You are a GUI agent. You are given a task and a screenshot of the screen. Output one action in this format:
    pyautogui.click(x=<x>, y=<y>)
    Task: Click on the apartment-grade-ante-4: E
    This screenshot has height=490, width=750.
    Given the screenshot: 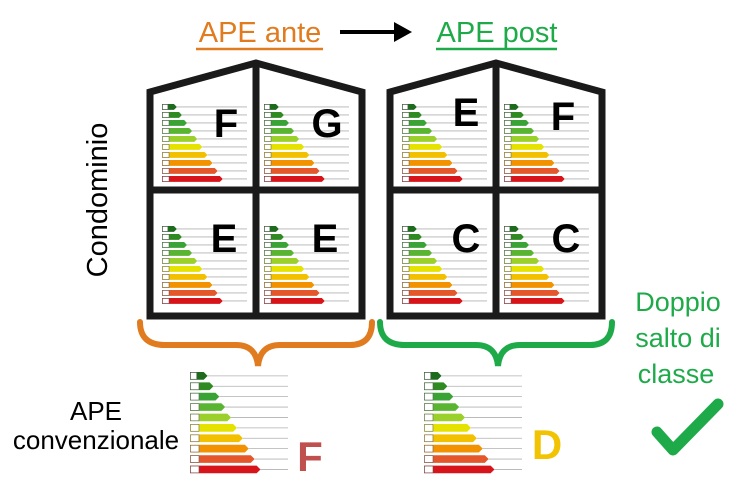 What is the action you would take?
    pyautogui.click(x=325, y=239)
    